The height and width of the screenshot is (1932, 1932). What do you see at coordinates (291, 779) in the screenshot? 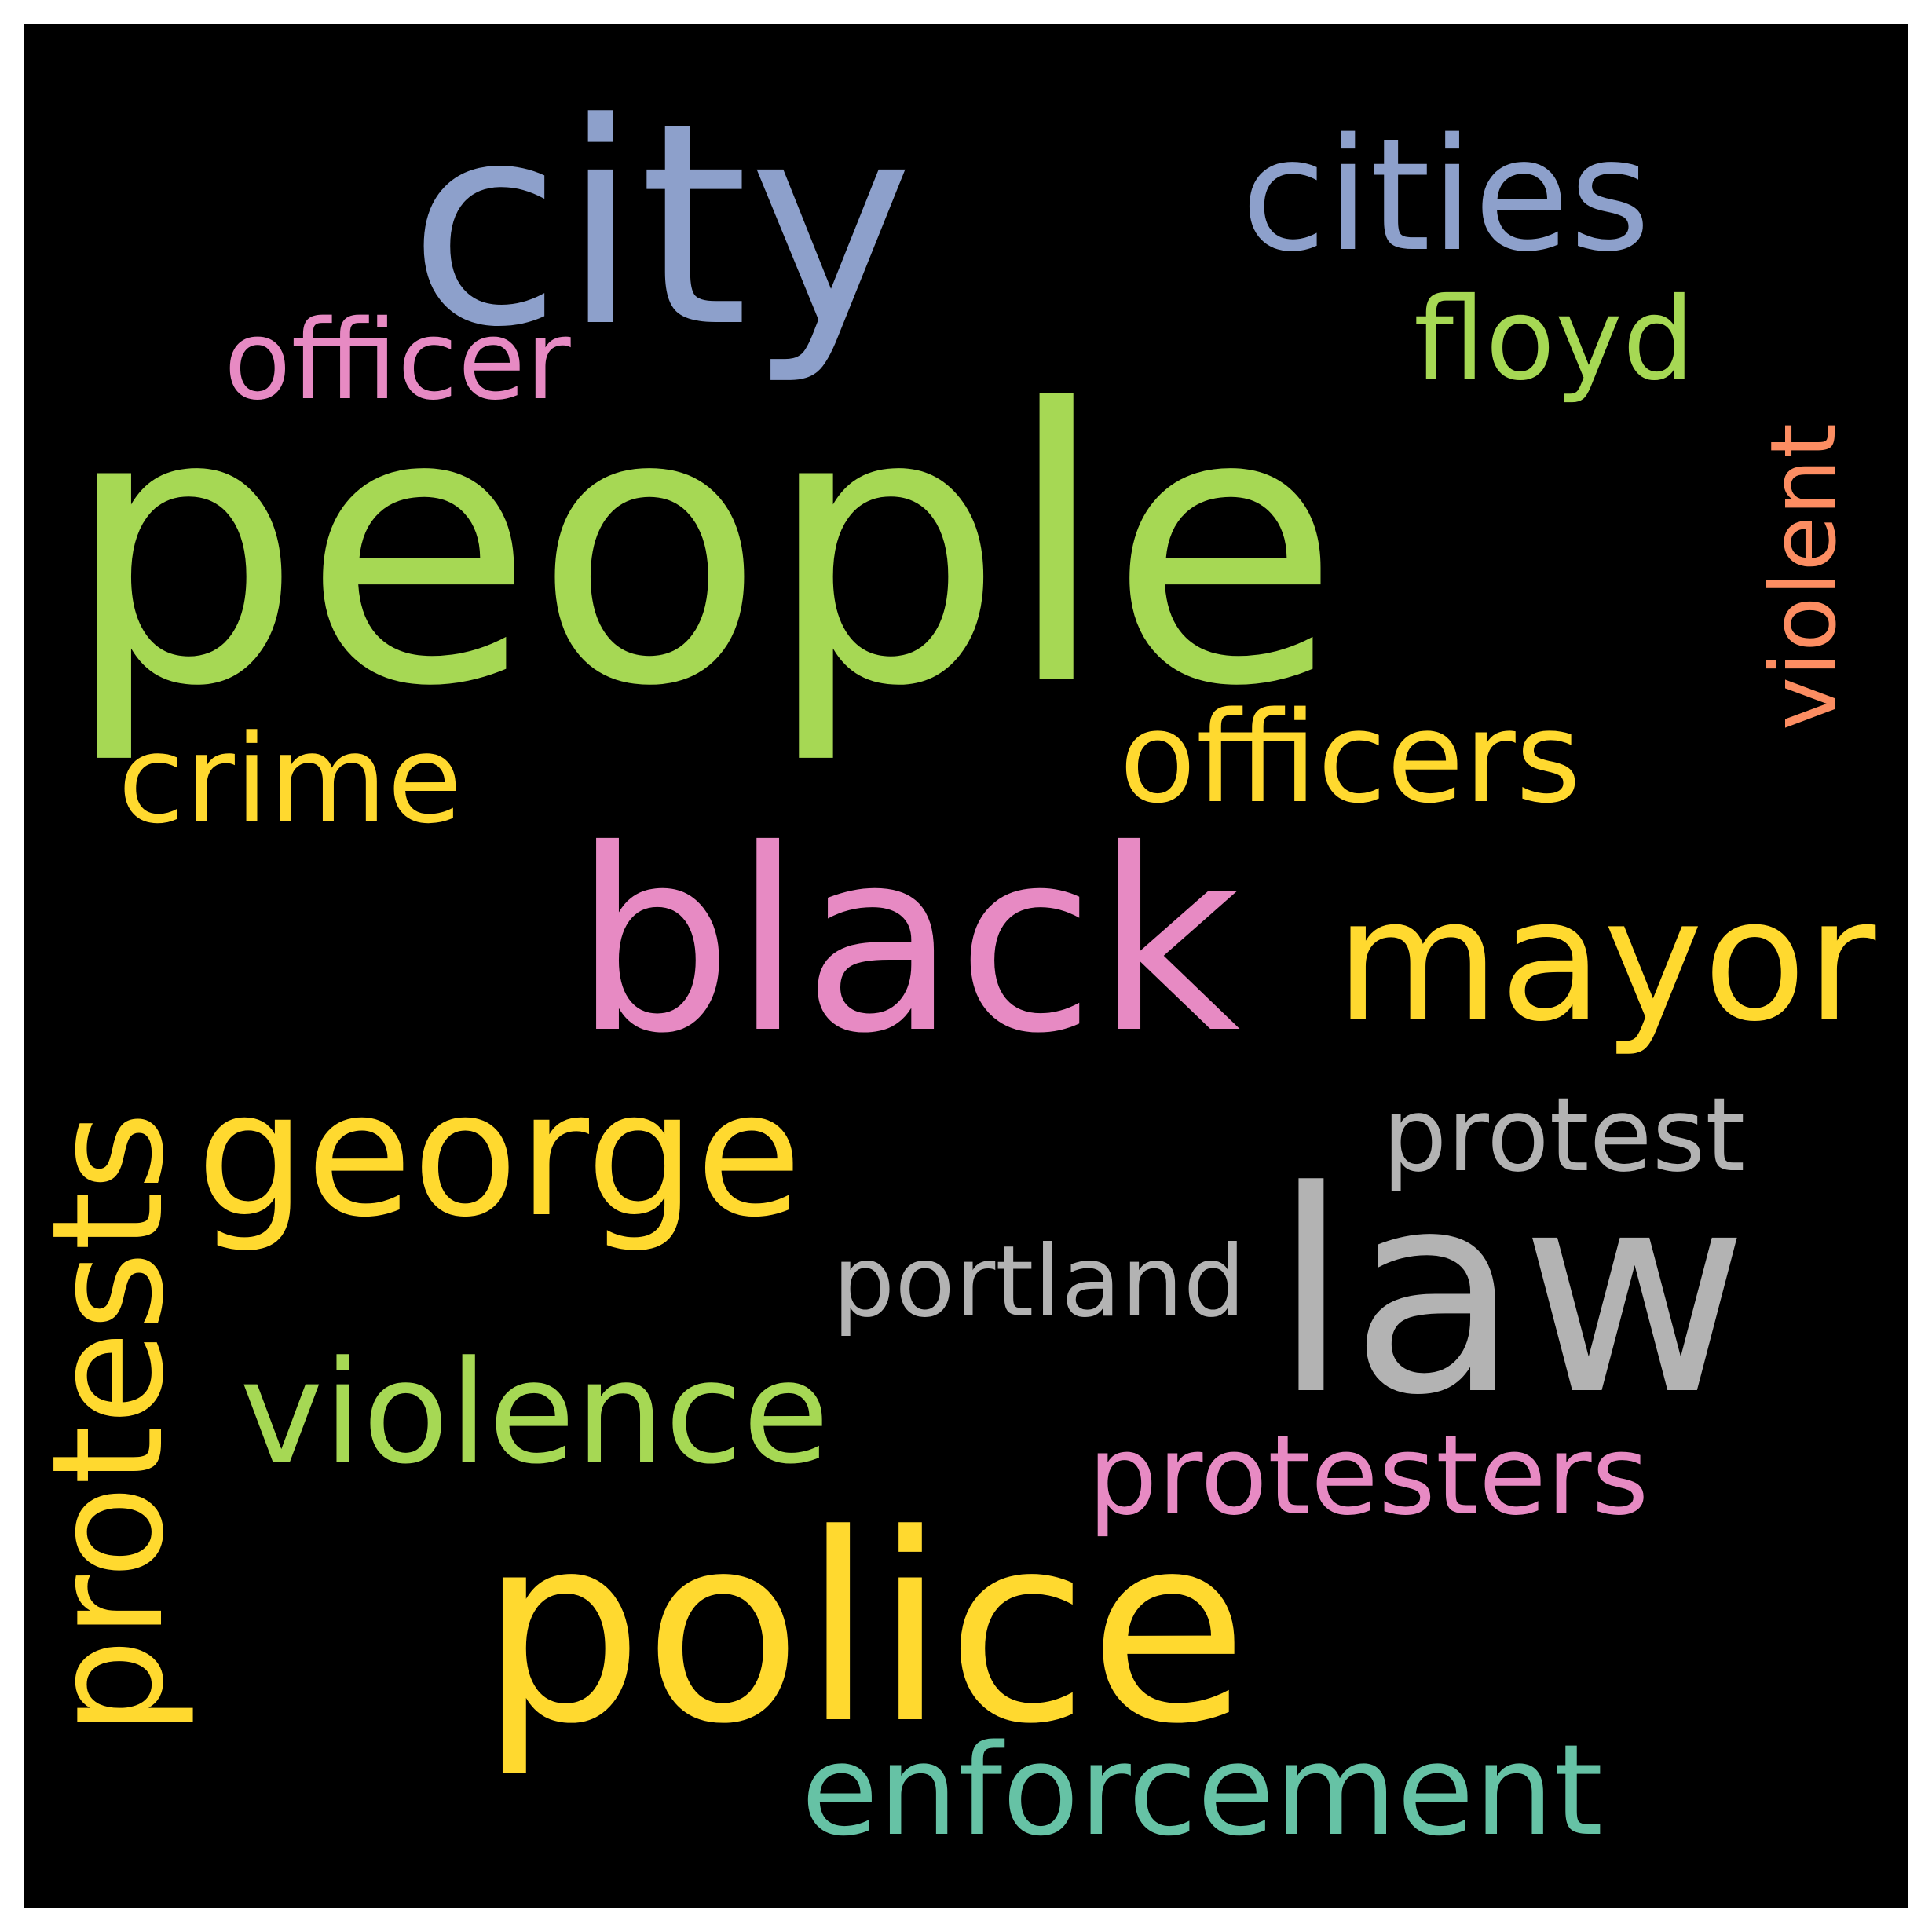
I see `word-crime: crime` at bounding box center [291, 779].